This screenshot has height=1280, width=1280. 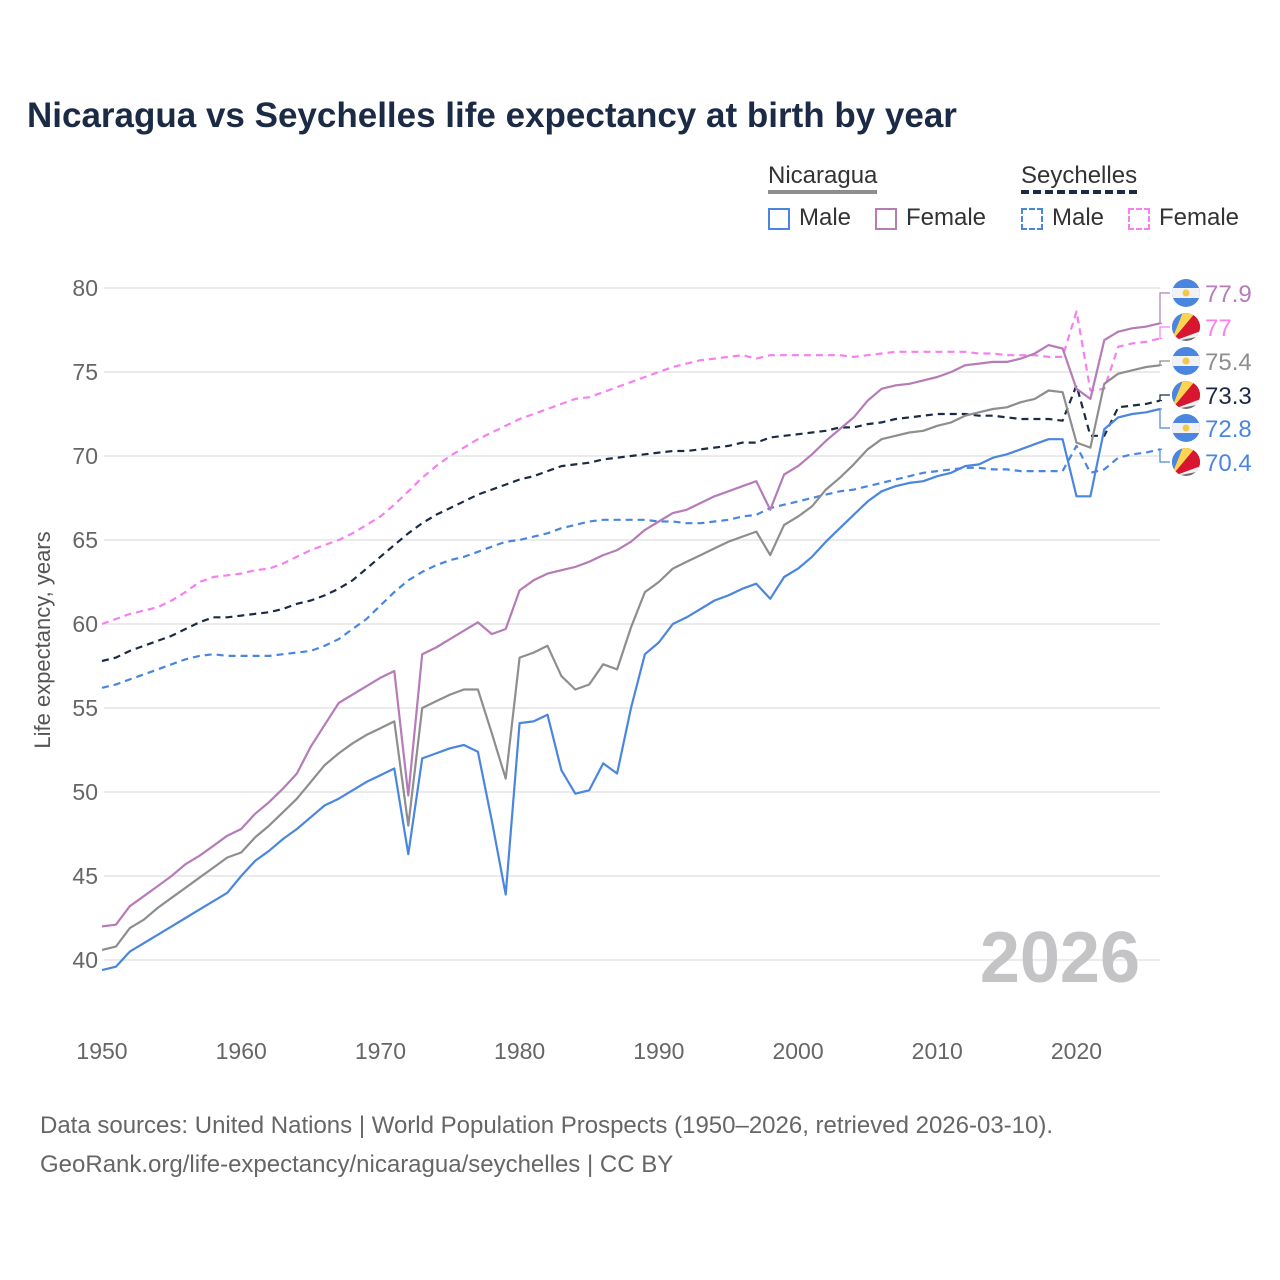 What do you see at coordinates (1076, 1051) in the screenshot?
I see `x-tick-label: 2020` at bounding box center [1076, 1051].